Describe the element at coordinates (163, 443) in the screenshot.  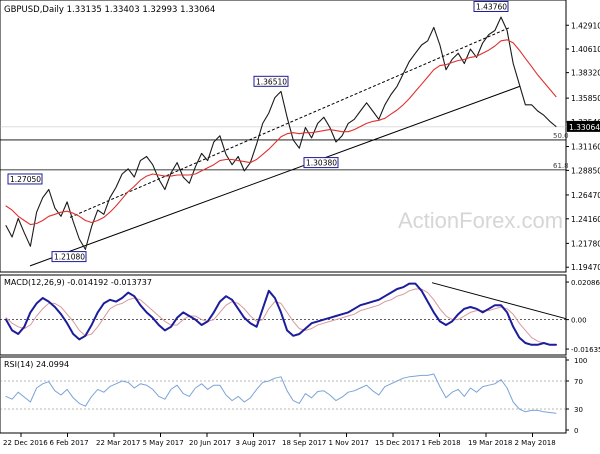
I see `x-tick-label: 5 May 2017` at that location.